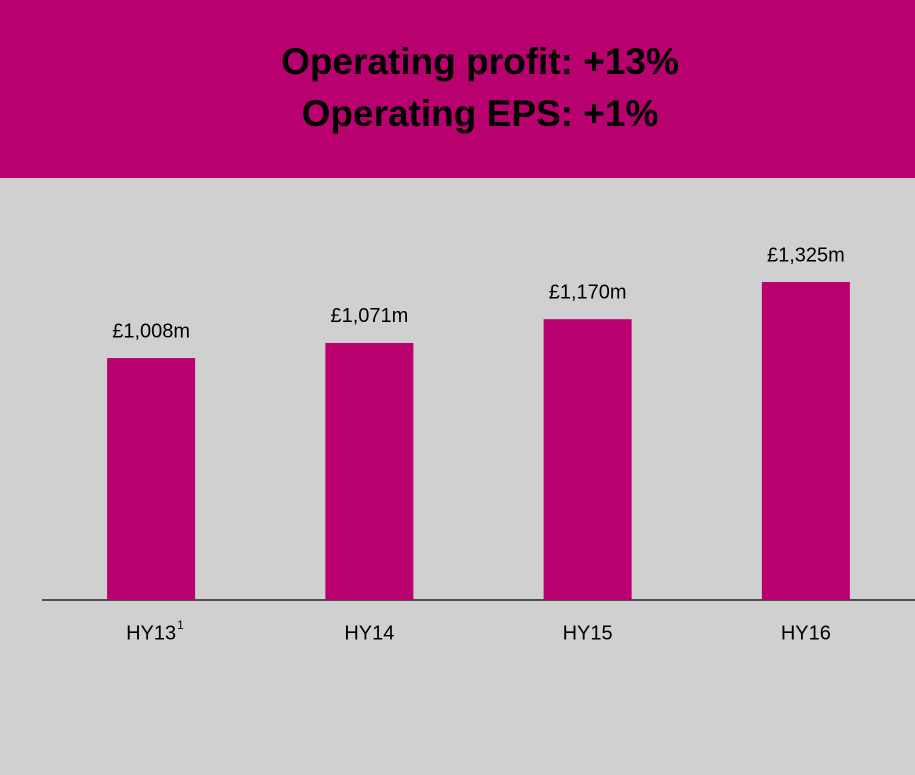 This screenshot has height=775, width=915. Describe the element at coordinates (480, 113) in the screenshot. I see `chart-subtitle: Operating EPS: +1%` at that location.